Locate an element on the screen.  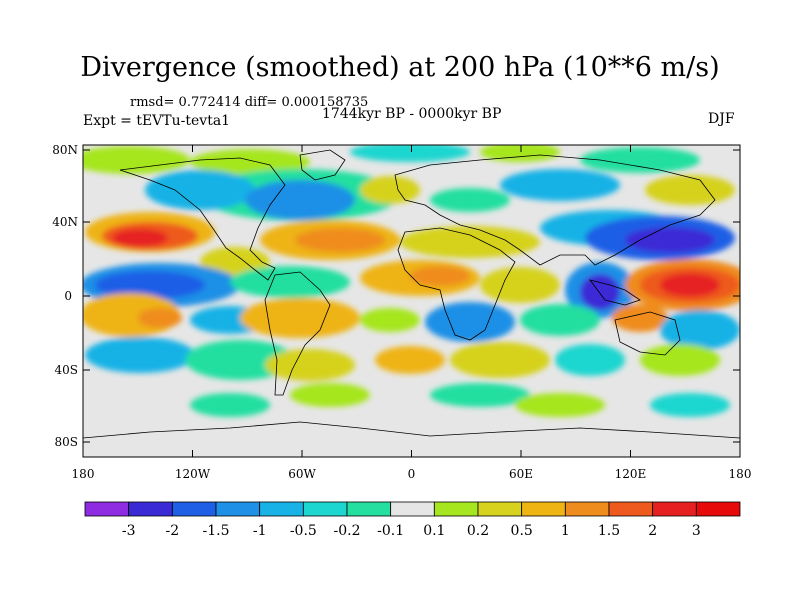
colorbar-label: 0.1 is located at coordinates (434, 531).